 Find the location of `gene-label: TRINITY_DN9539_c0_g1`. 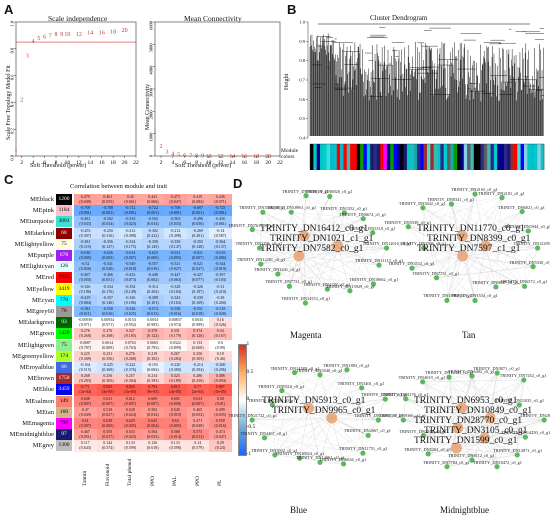

gene-label: TRINITY_DN9539_c0_g1 is located at coordinates (305, 191).